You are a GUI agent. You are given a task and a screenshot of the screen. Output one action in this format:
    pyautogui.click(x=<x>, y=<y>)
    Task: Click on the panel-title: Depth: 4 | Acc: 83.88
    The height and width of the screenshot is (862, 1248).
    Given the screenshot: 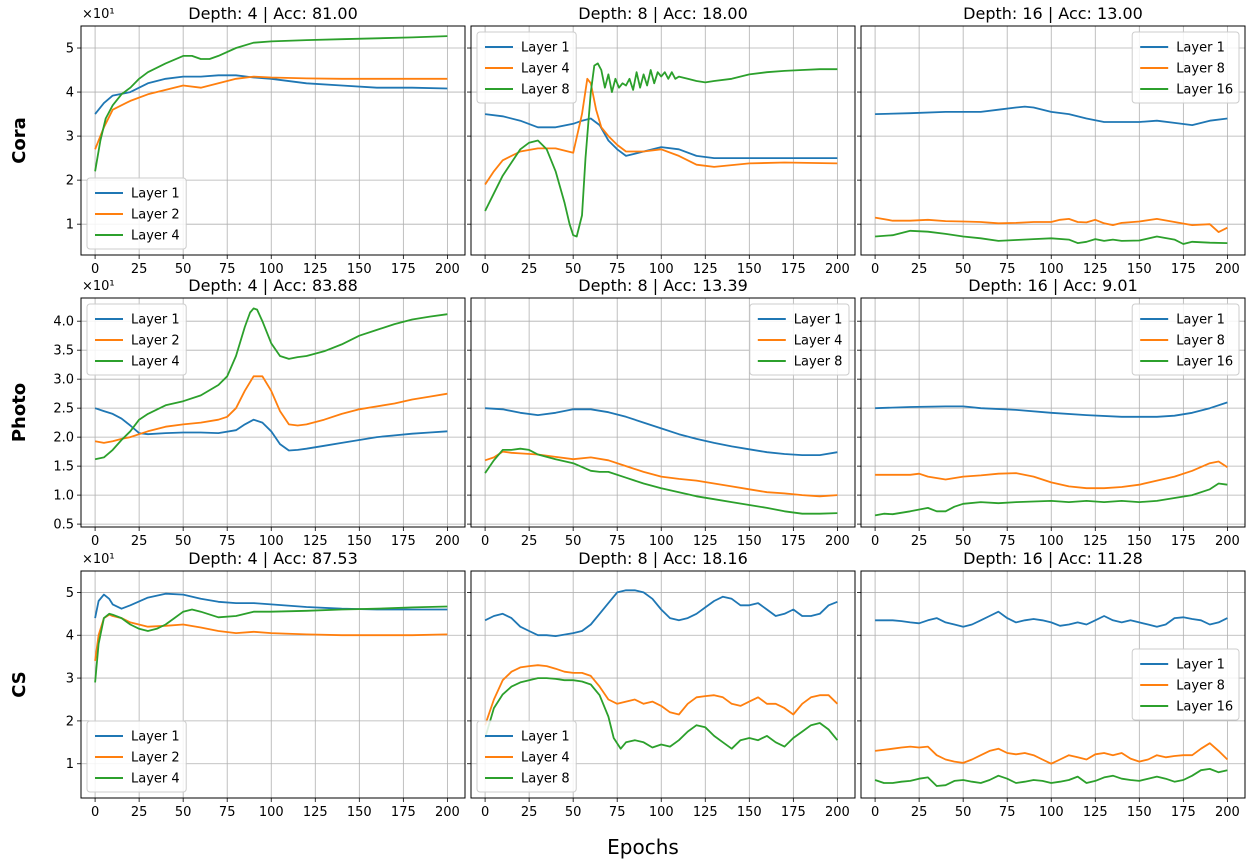 What is the action you would take?
    pyautogui.click(x=273, y=285)
    